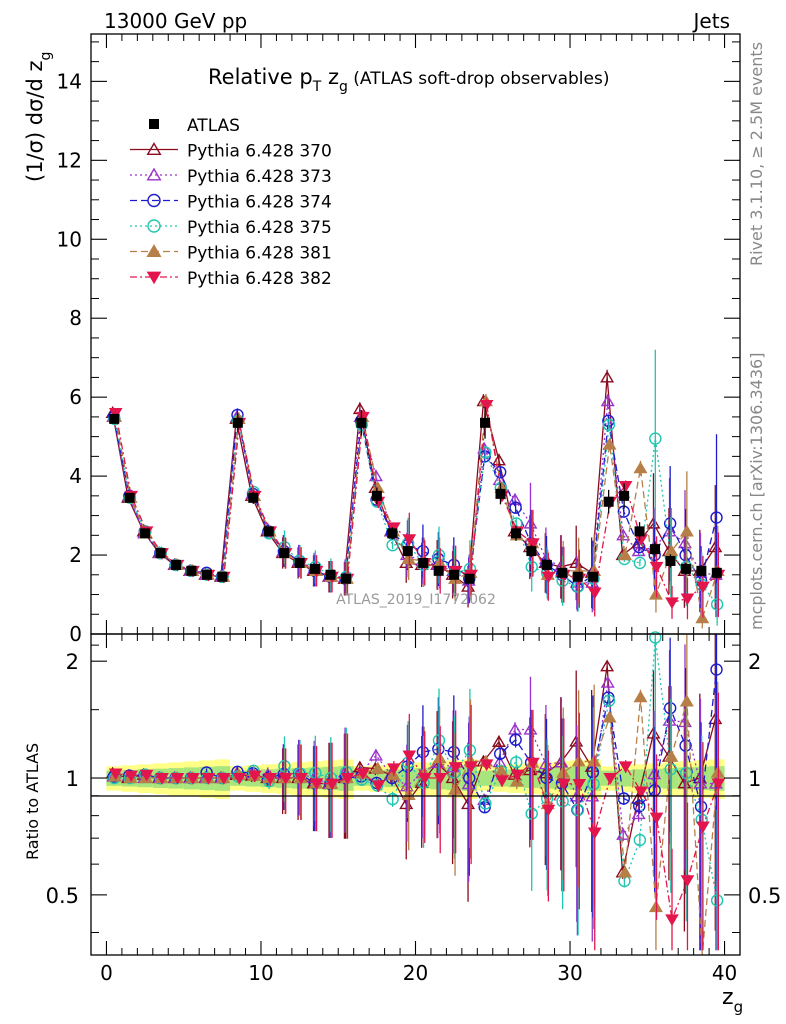 This screenshot has width=786, height=1024. I want to click on legend-label: Pythia 6.428 373, so click(259, 177).